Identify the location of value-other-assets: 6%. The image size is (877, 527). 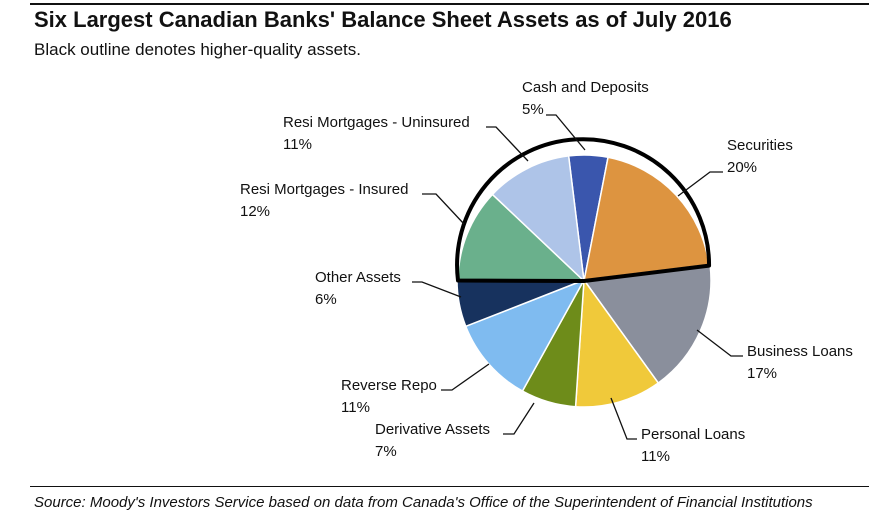
(326, 299).